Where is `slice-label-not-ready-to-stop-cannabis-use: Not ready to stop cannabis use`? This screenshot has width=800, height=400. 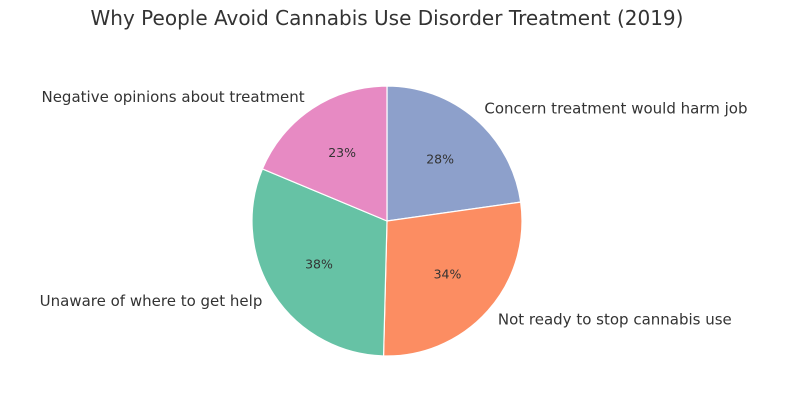 slice-label-not-ready-to-stop-cannabis-use: Not ready to stop cannabis use is located at coordinates (615, 319).